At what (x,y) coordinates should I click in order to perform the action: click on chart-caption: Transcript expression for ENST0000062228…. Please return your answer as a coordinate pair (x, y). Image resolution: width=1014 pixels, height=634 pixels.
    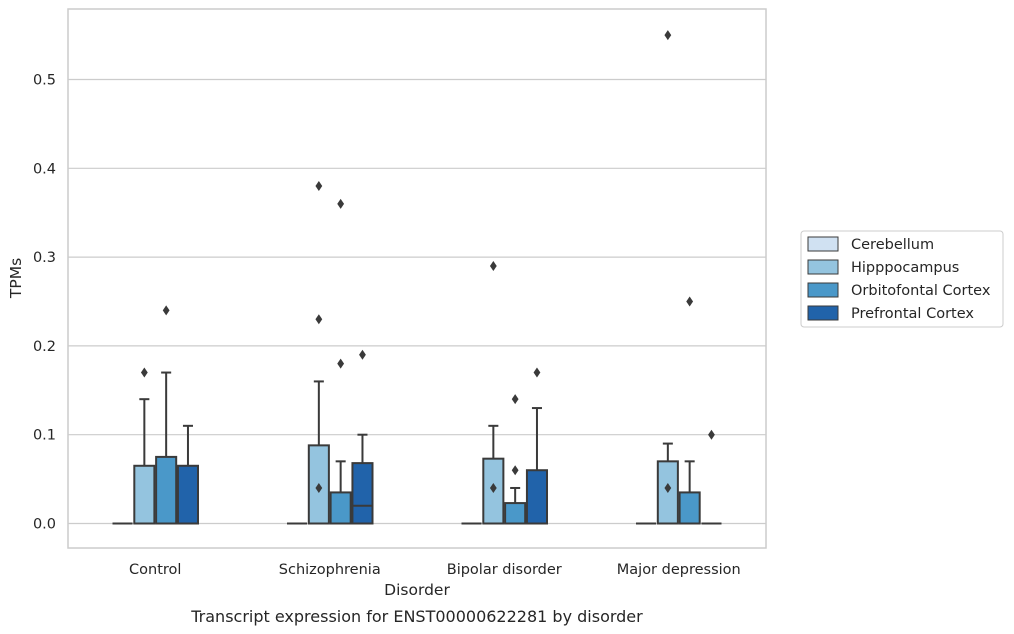
    Looking at the image, I should click on (416, 616).